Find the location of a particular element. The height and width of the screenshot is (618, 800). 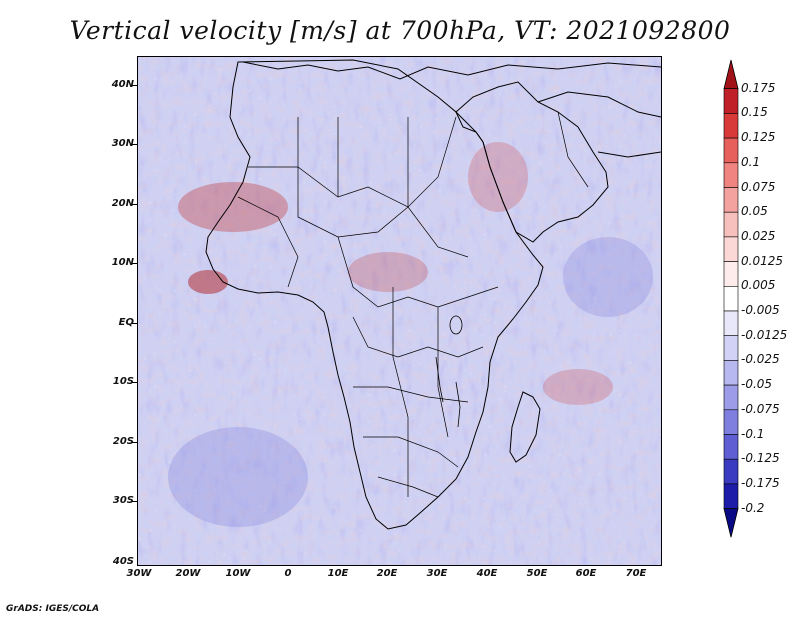

lat-label: 10S is located at coordinates (123, 381).